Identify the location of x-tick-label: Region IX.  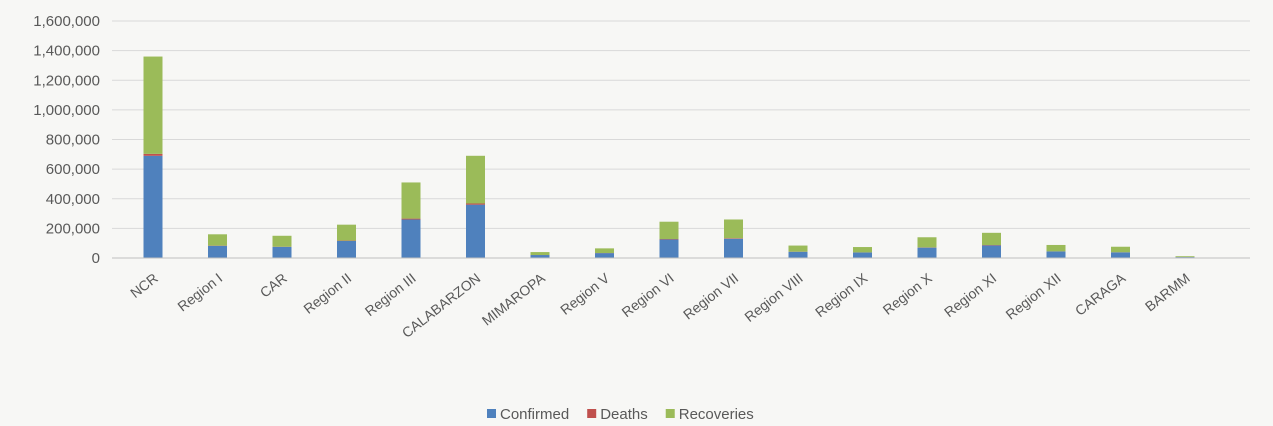
(841, 294).